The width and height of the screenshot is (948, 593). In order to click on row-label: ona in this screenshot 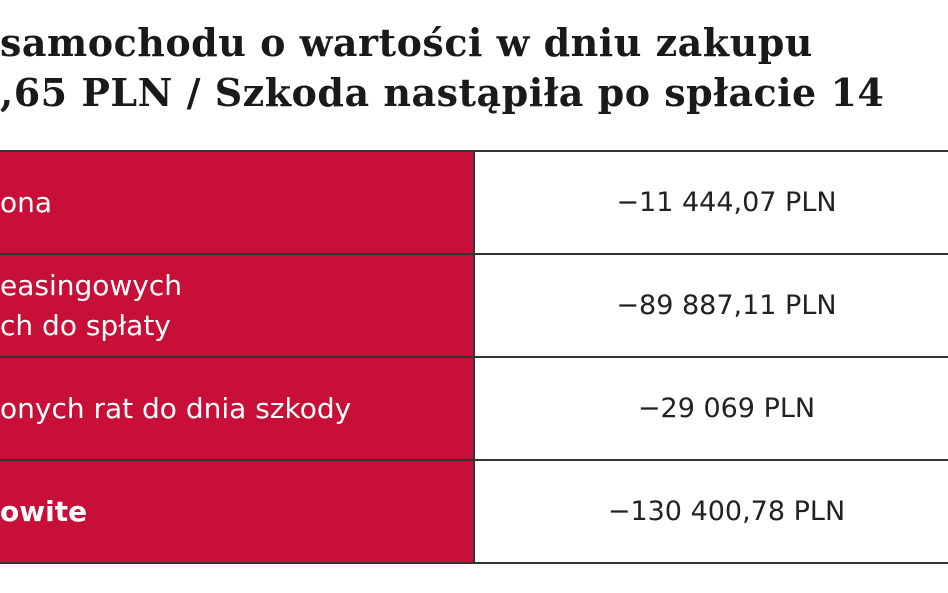, I will do `click(237, 202)`.